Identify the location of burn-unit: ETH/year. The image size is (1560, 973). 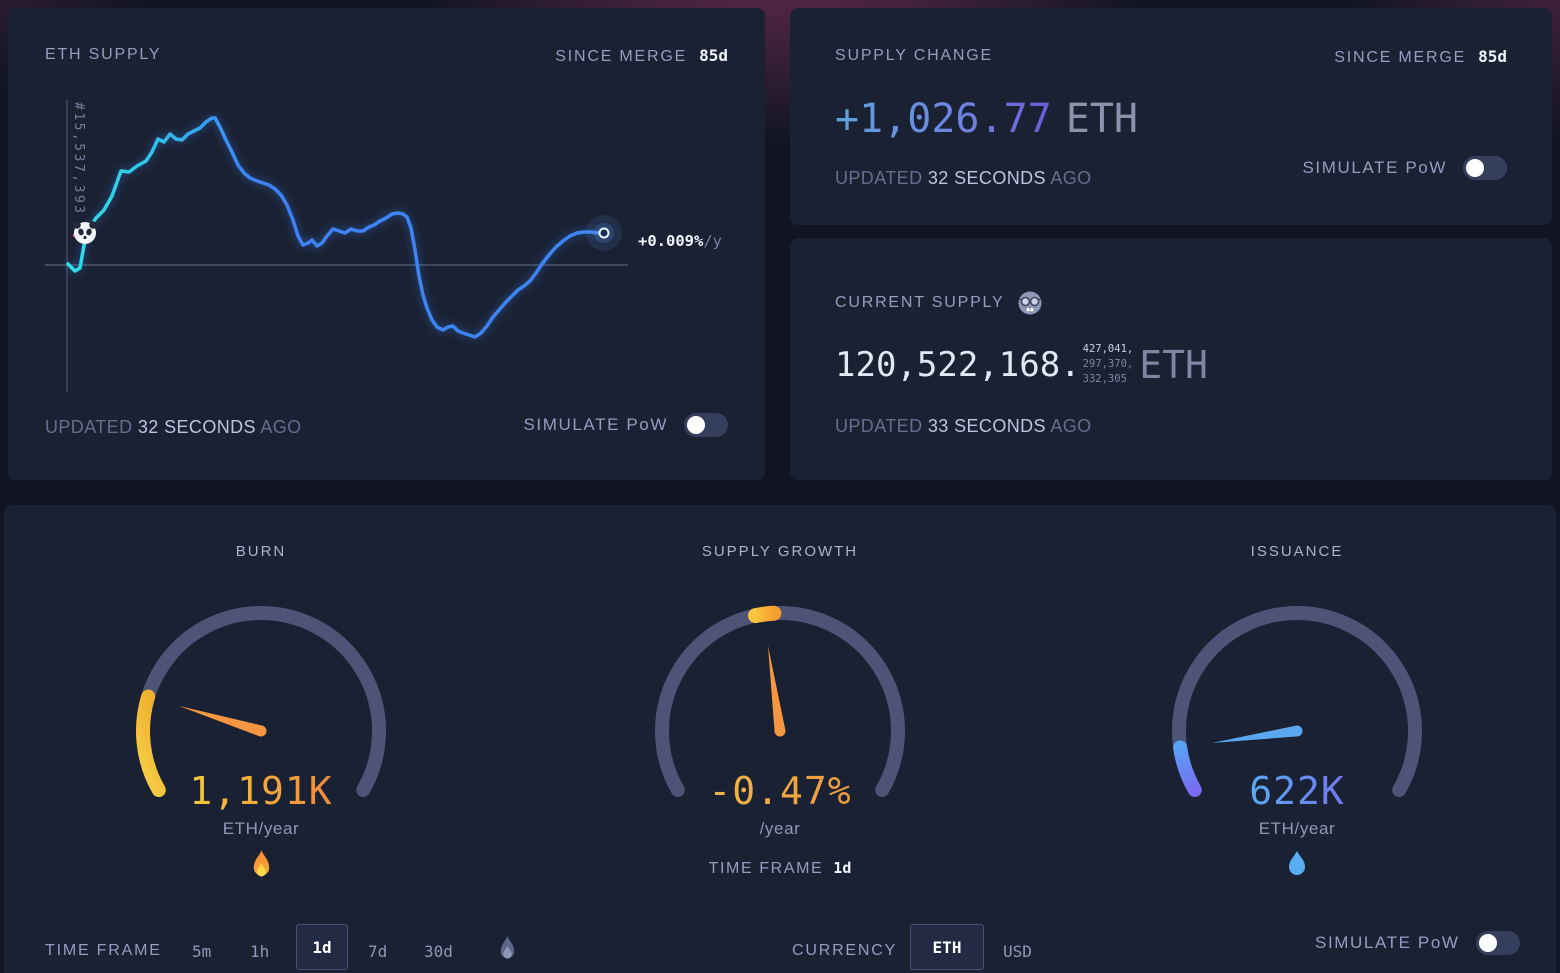
(261, 828).